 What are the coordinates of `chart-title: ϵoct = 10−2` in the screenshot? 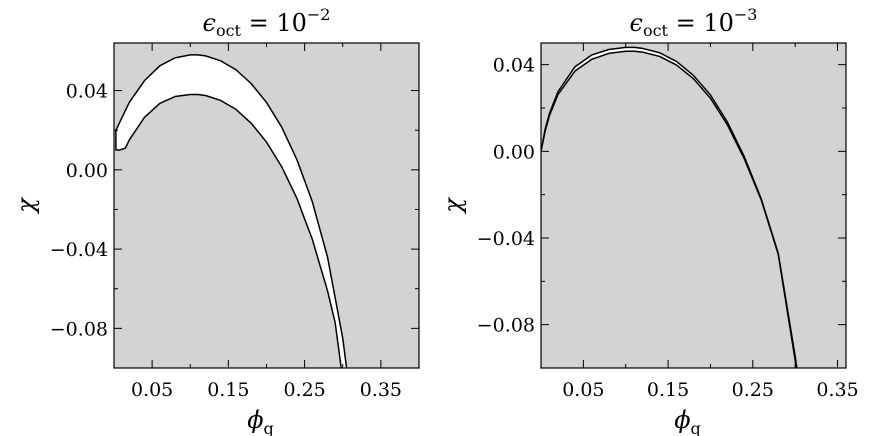 It's located at (267, 22).